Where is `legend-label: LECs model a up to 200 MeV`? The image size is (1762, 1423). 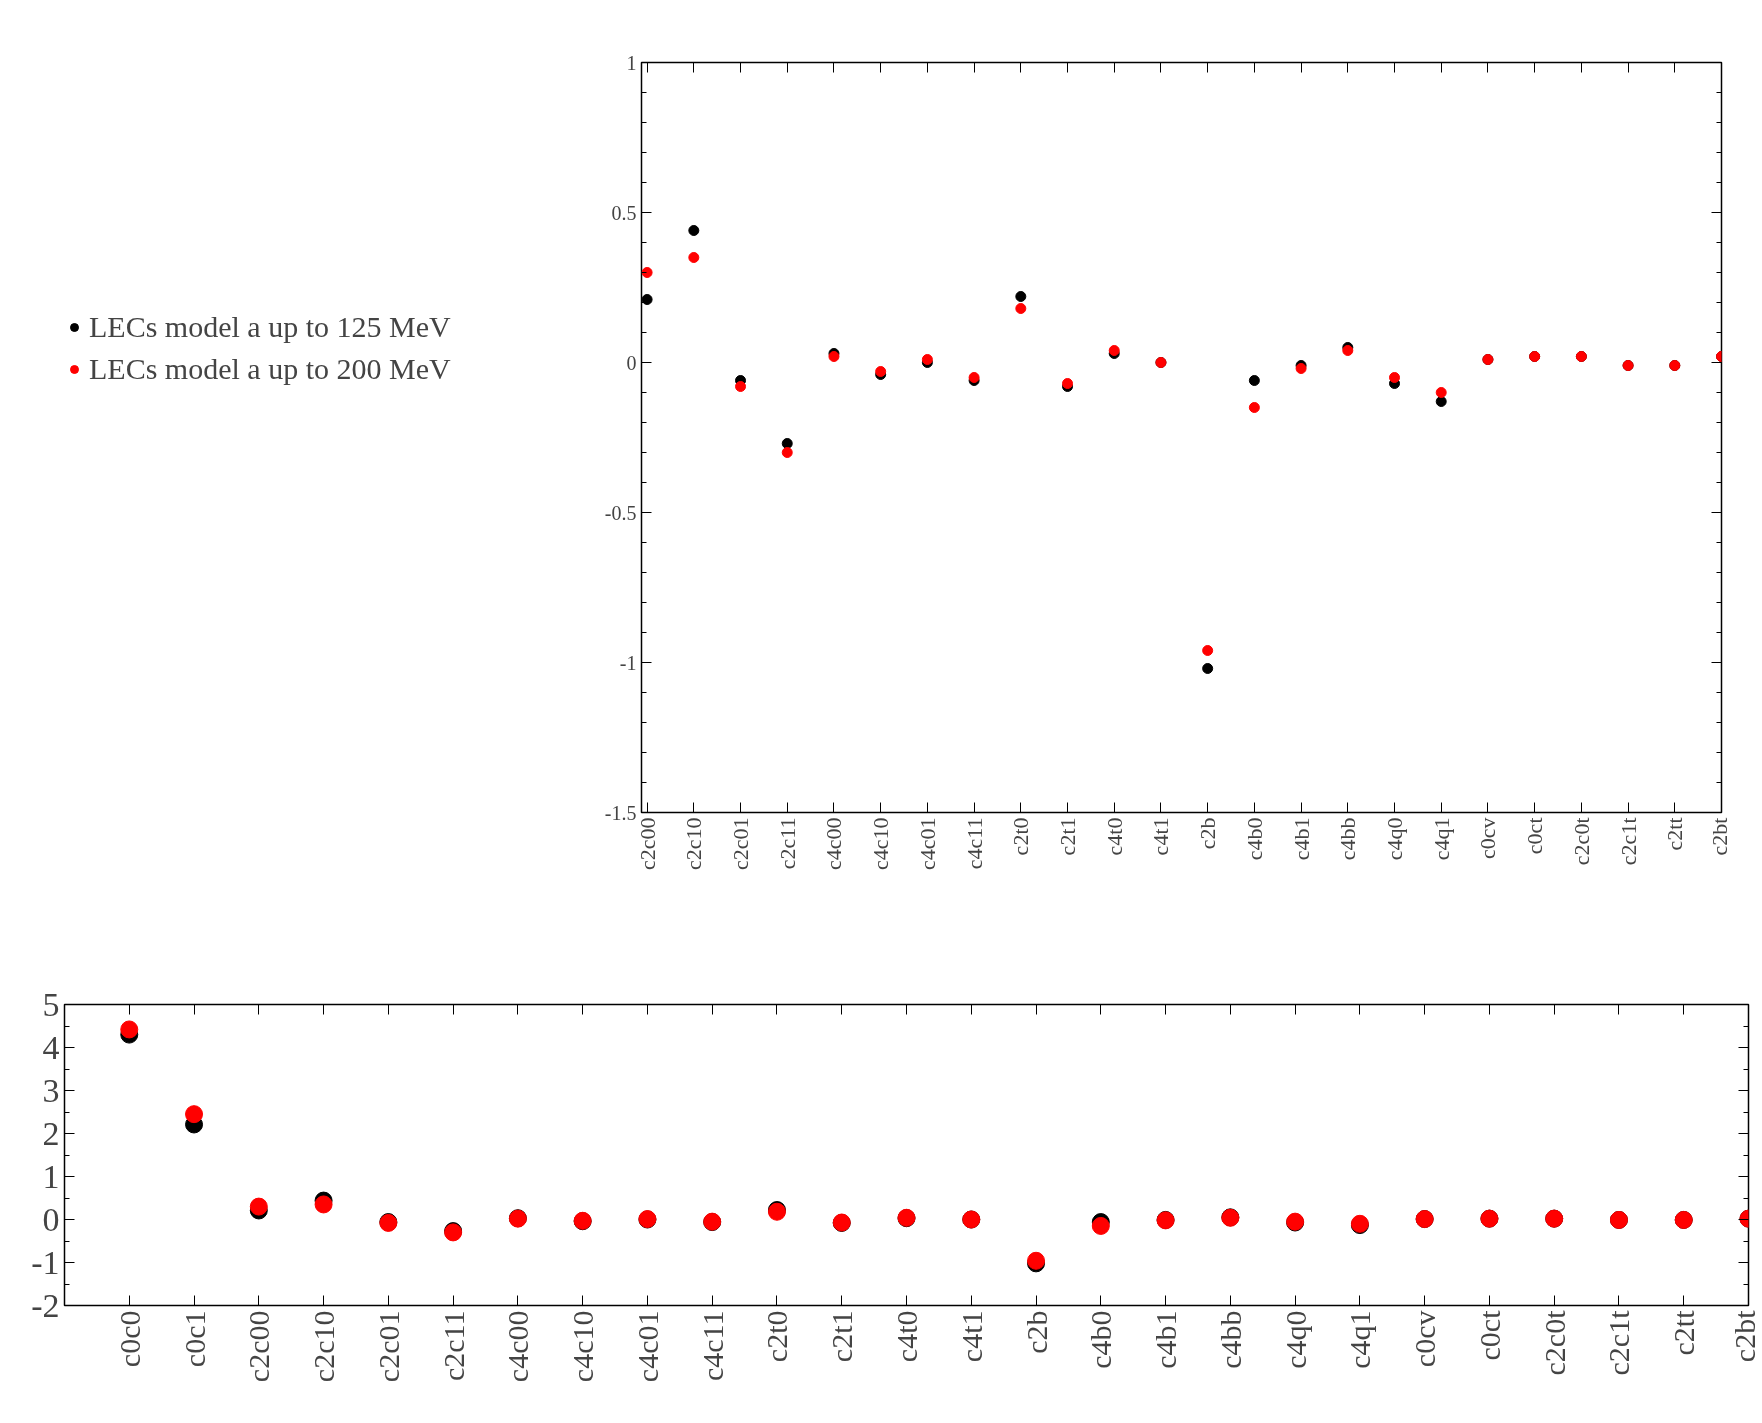 legend-label: LECs model a up to 200 MeV is located at coordinates (270, 369).